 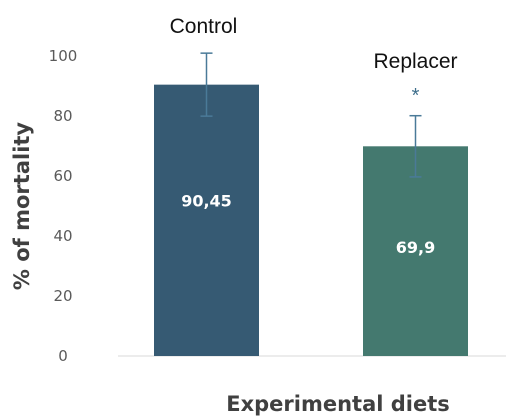 What do you see at coordinates (22, 206) in the screenshot?
I see `y-axis-title: % of mortality` at bounding box center [22, 206].